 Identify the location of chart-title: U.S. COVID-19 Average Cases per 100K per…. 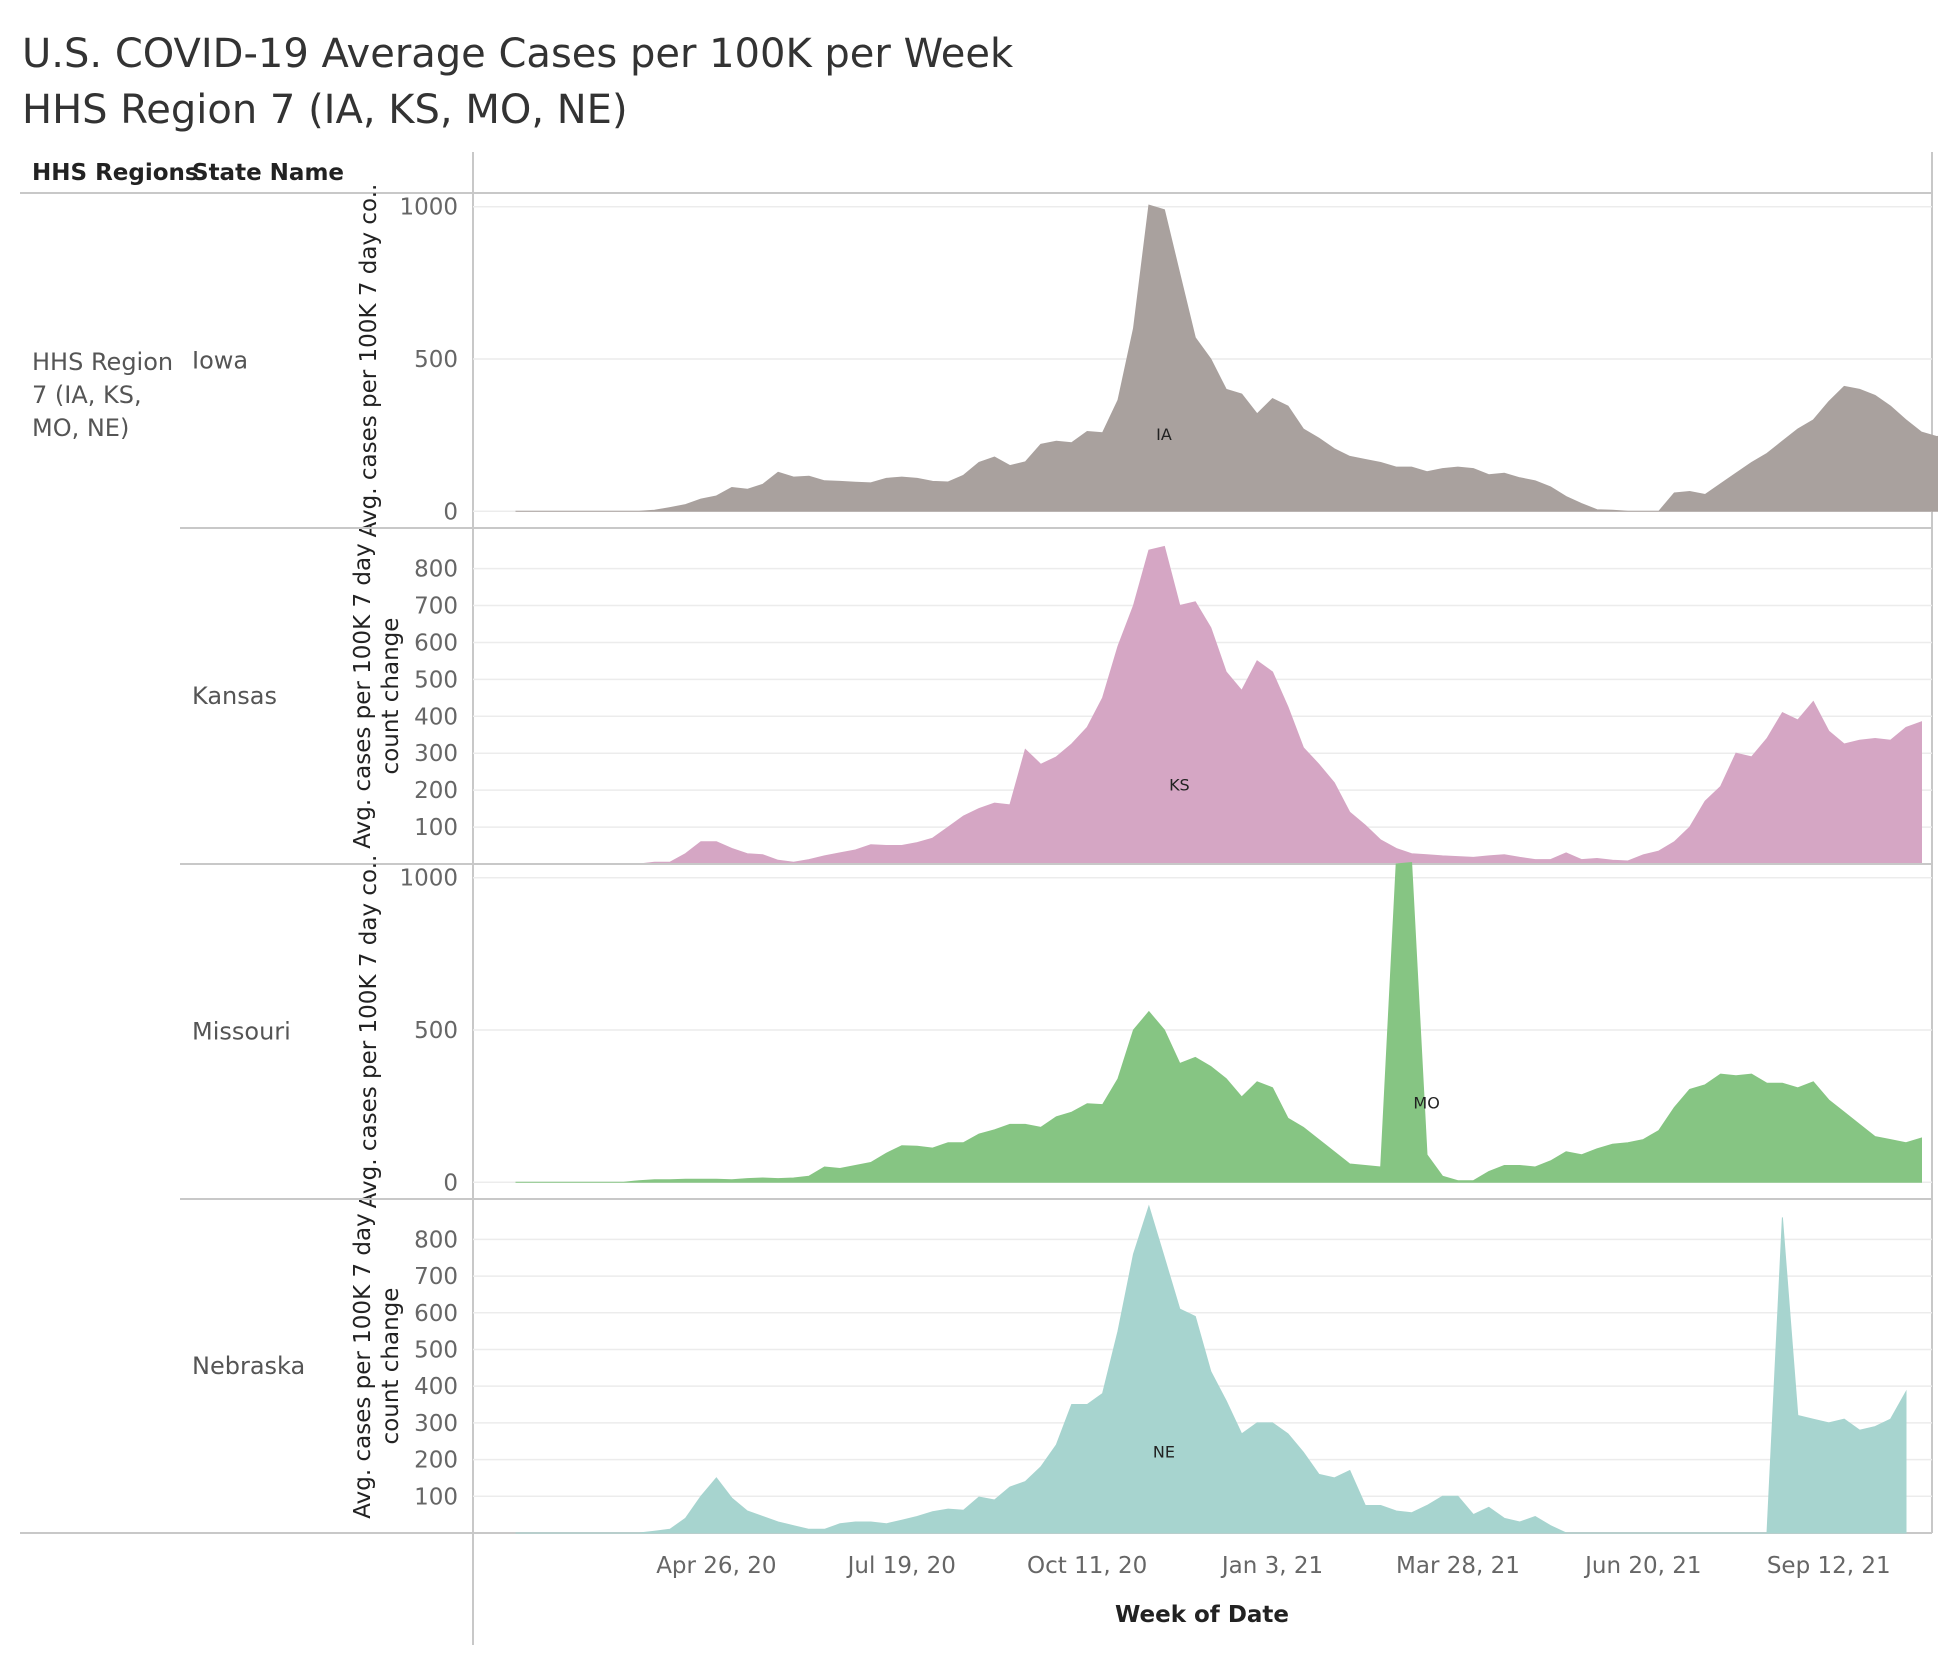
(518, 54).